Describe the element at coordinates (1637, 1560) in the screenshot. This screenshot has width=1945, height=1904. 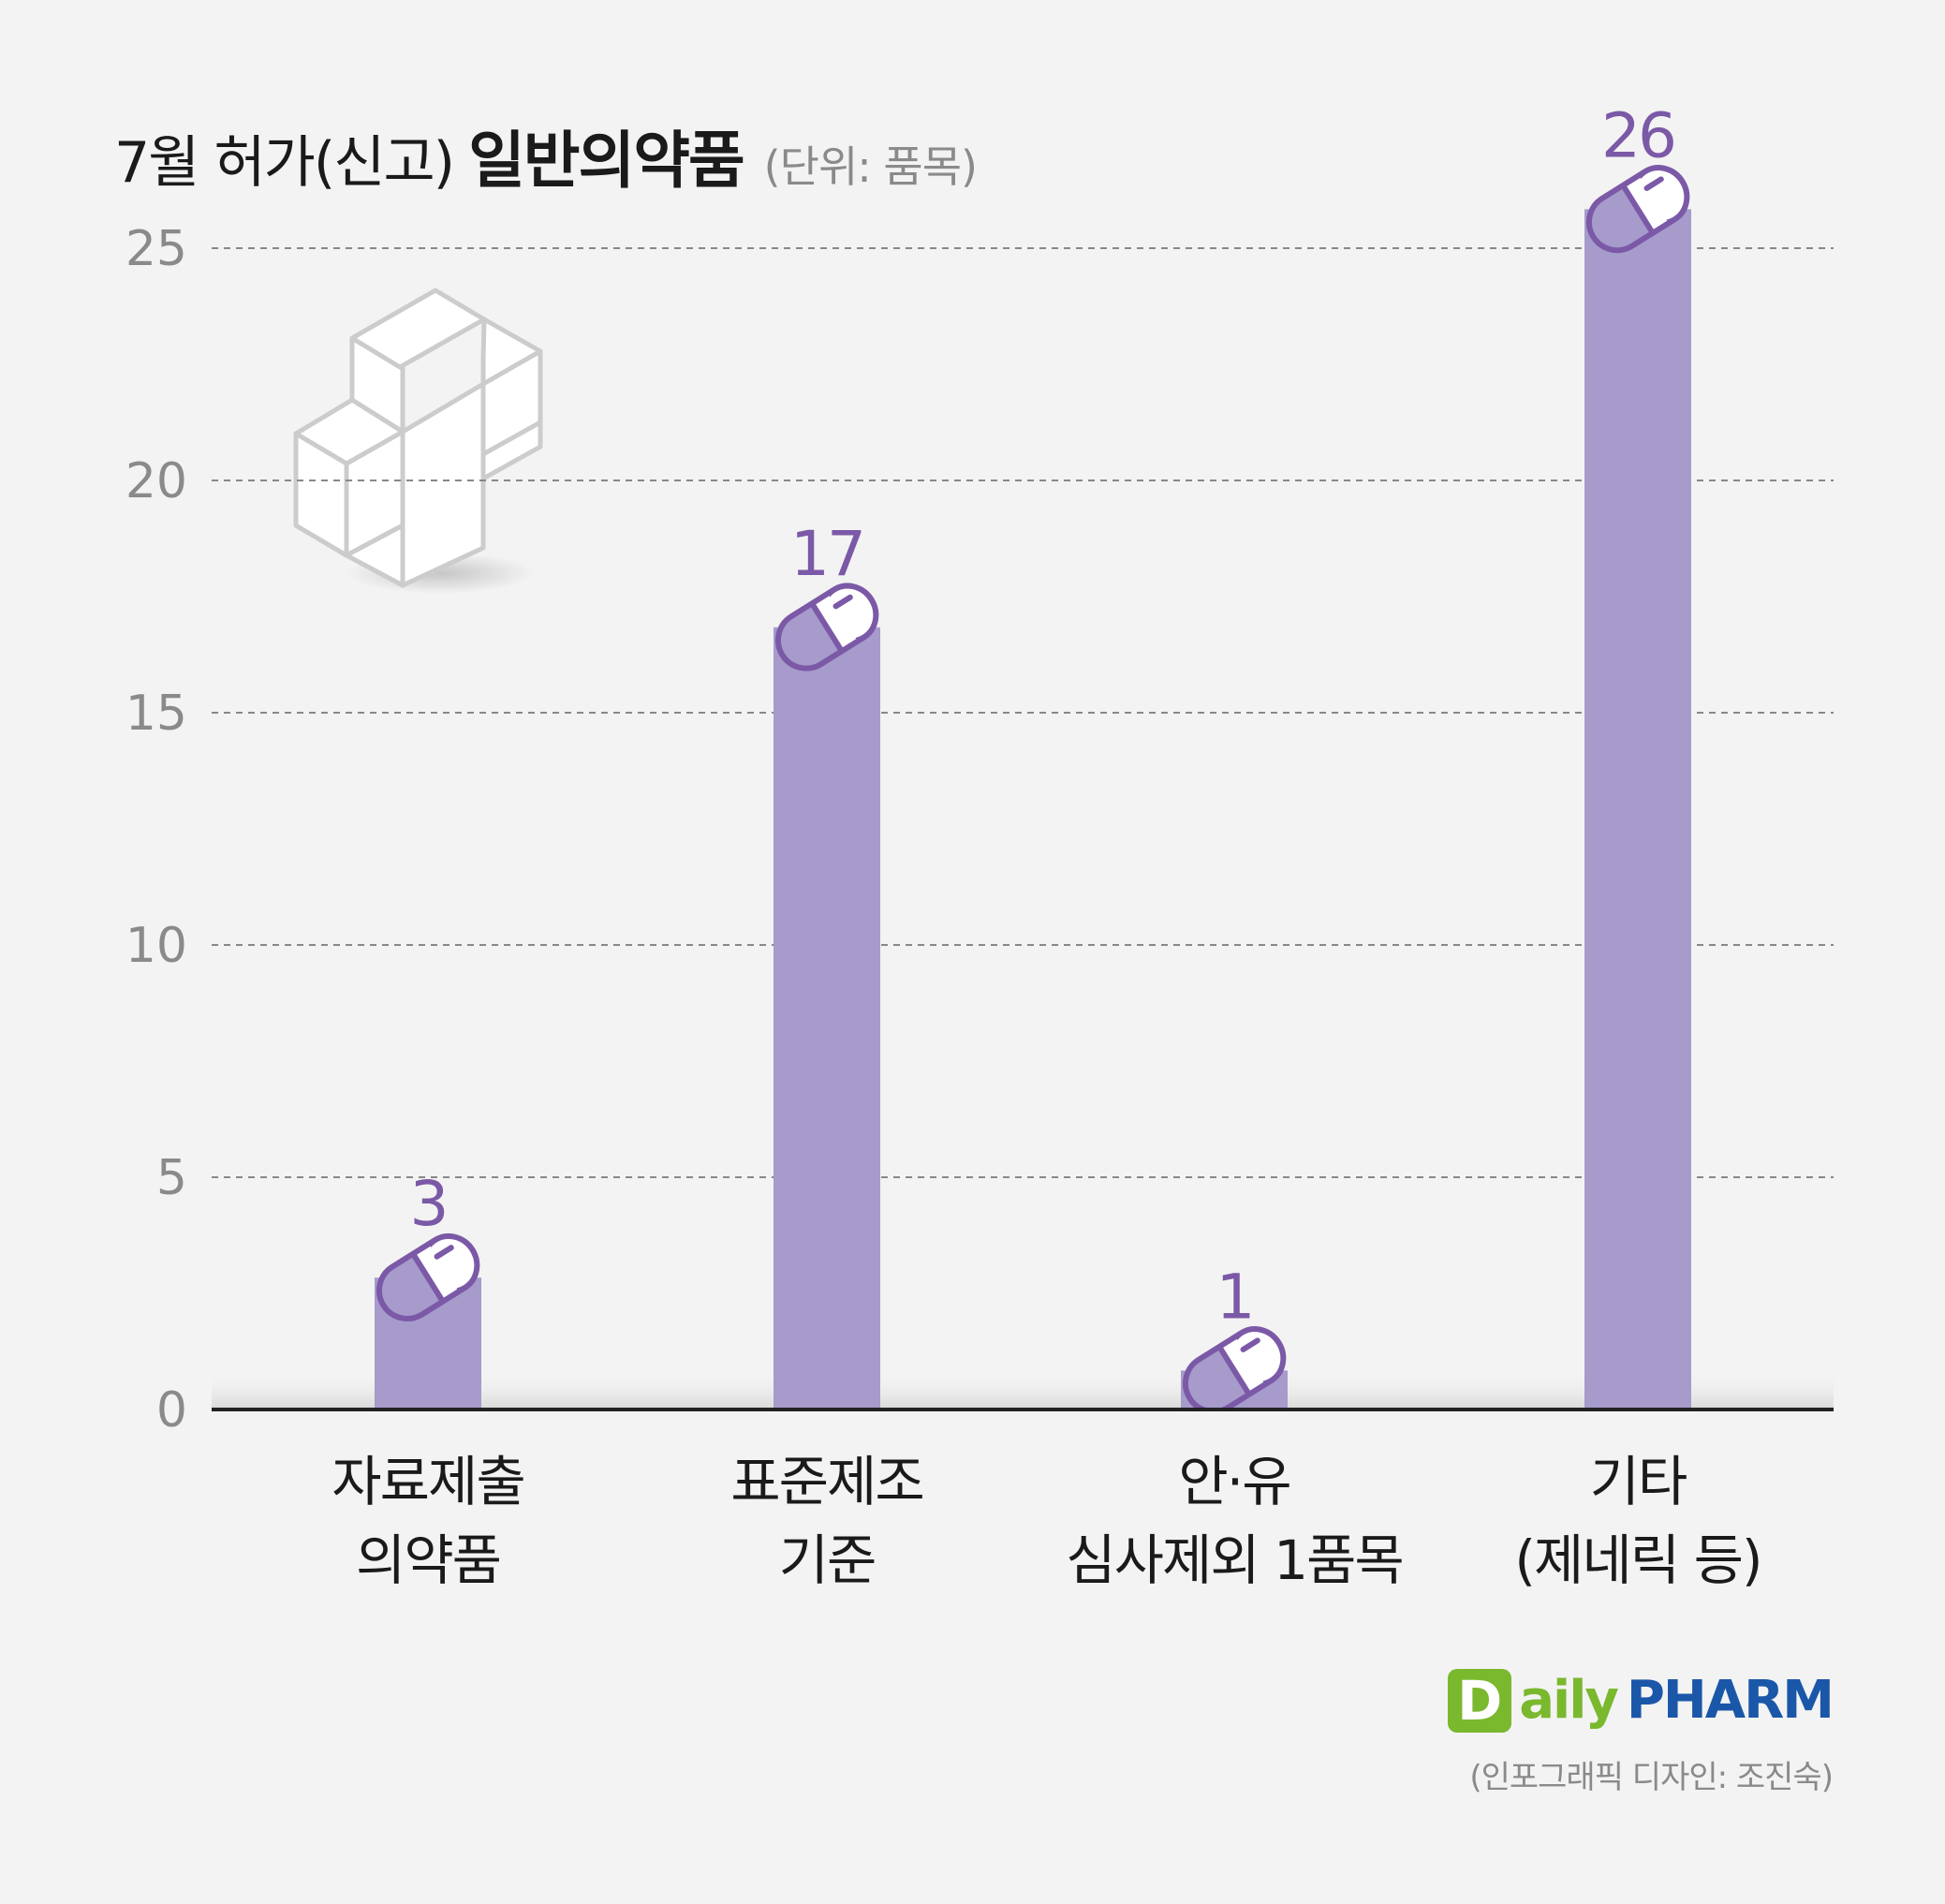
I see `x-category-label: (제네릭 등)` at that location.